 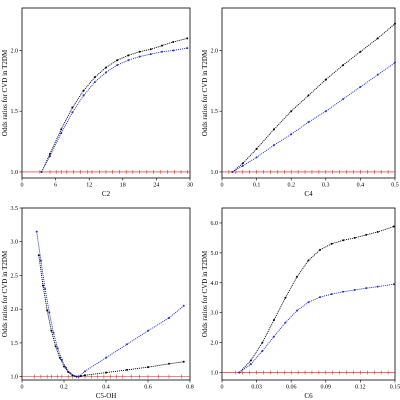 I want to click on x-tick: 0.12, so click(x=360, y=385).